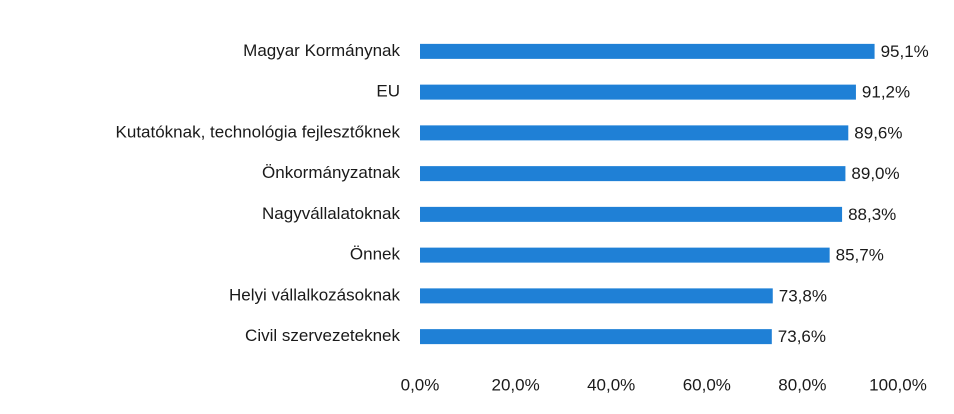  I want to click on y-tick-label: Civil szervezeteknek, so click(322, 335).